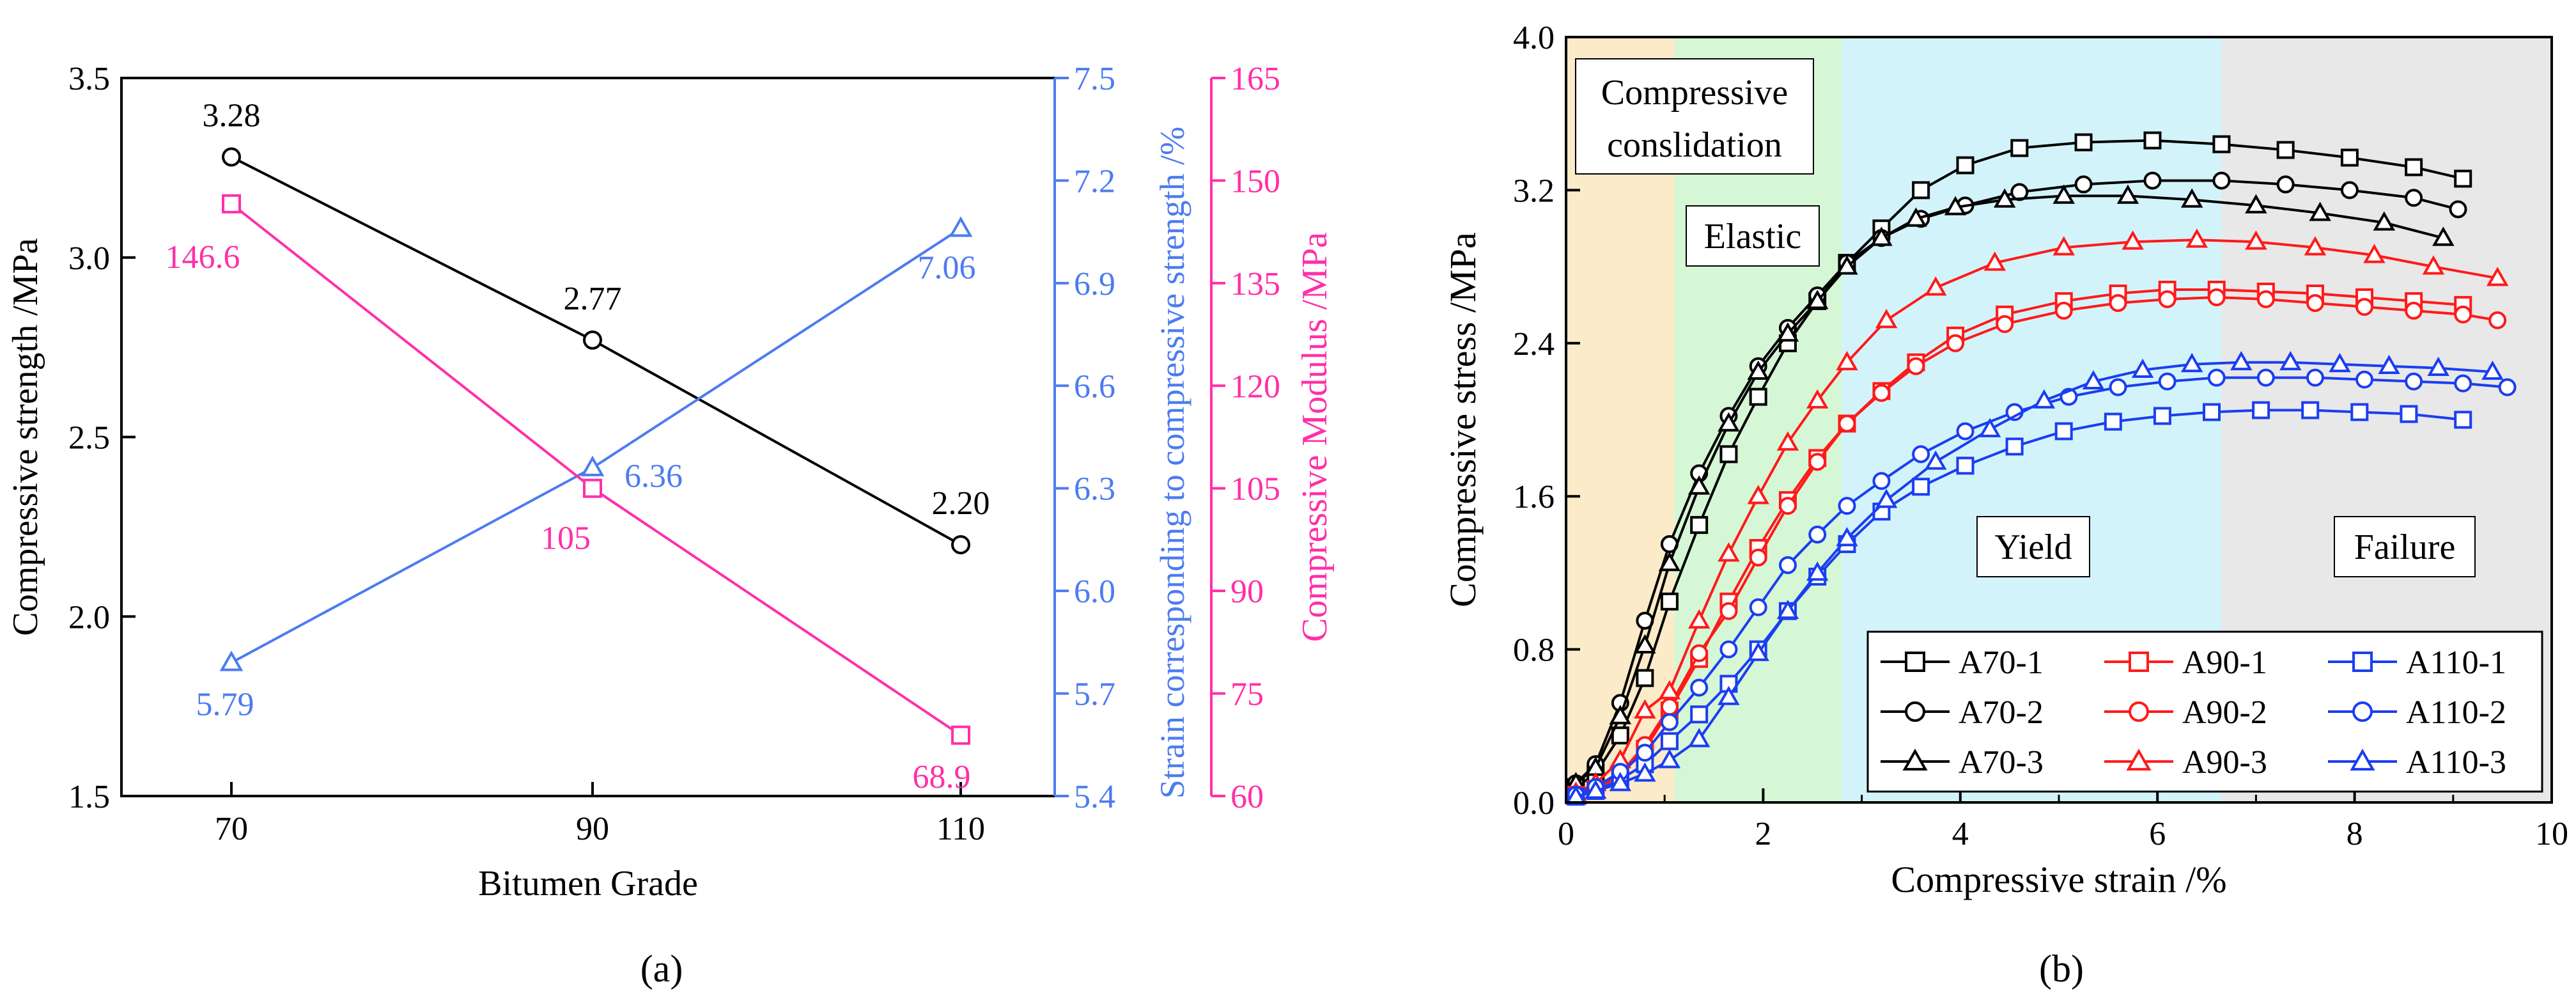 The image size is (2576, 1000). I want to click on region-label-consolidation-line1: Compressive, so click(1694, 93).